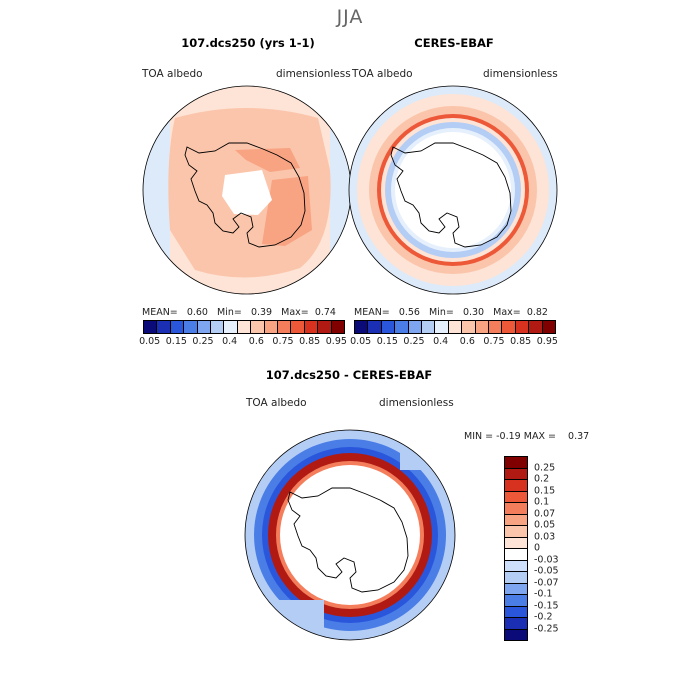  Describe the element at coordinates (539, 436) in the screenshot. I see `diff-max-label: MAX =` at that location.